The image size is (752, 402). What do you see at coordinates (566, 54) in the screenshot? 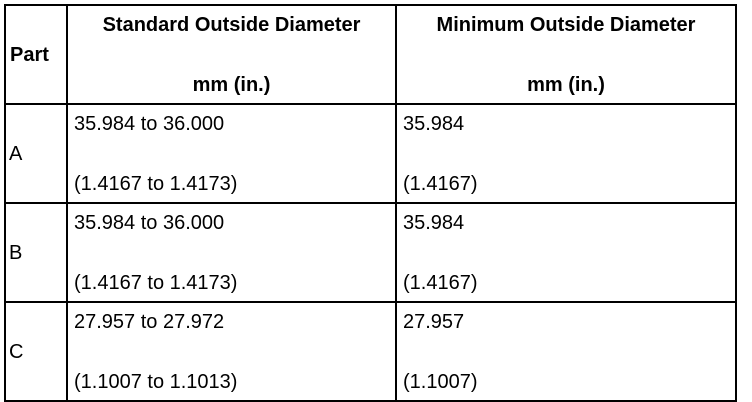
I see `header-cell: Minimum Outside Diameter mm (in.)` at bounding box center [566, 54].